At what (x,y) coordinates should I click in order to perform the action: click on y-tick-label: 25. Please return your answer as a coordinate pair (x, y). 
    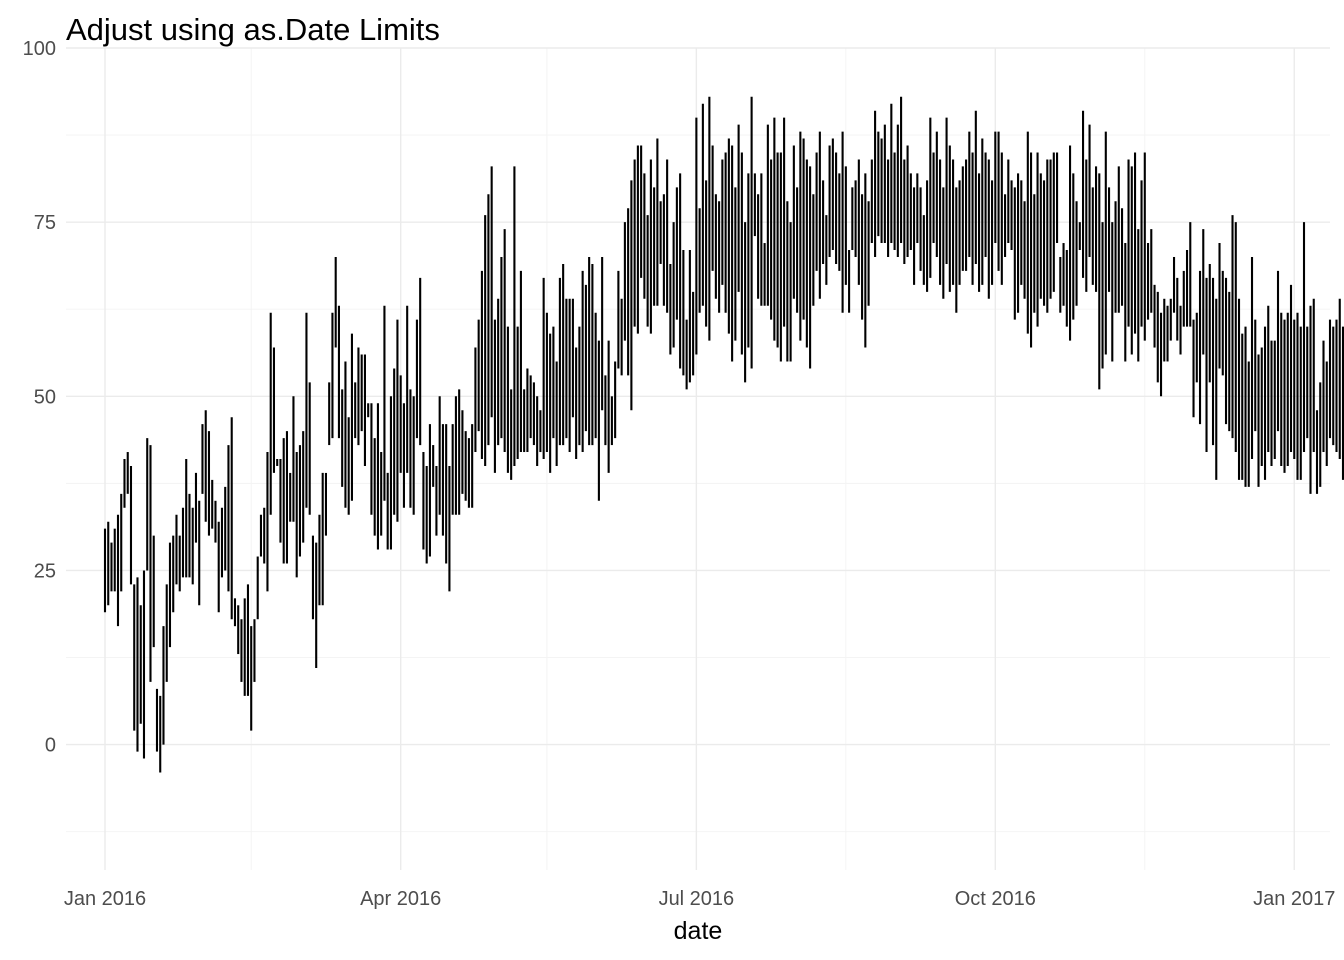
    Looking at the image, I should click on (45, 571).